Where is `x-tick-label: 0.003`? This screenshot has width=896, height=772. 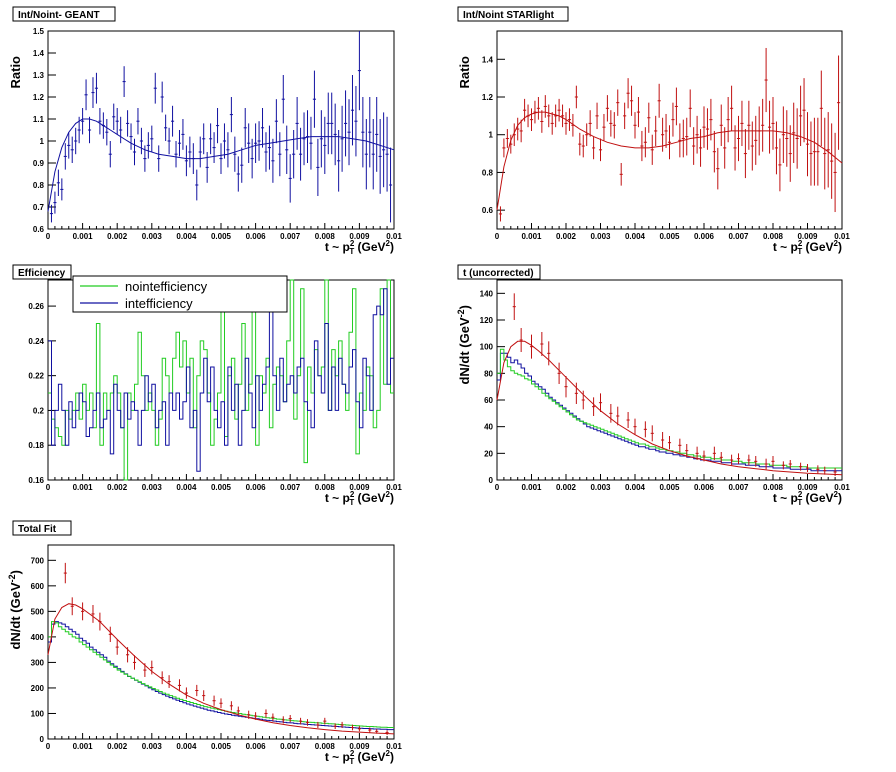 x-tick-label: 0.003 is located at coordinates (152, 236).